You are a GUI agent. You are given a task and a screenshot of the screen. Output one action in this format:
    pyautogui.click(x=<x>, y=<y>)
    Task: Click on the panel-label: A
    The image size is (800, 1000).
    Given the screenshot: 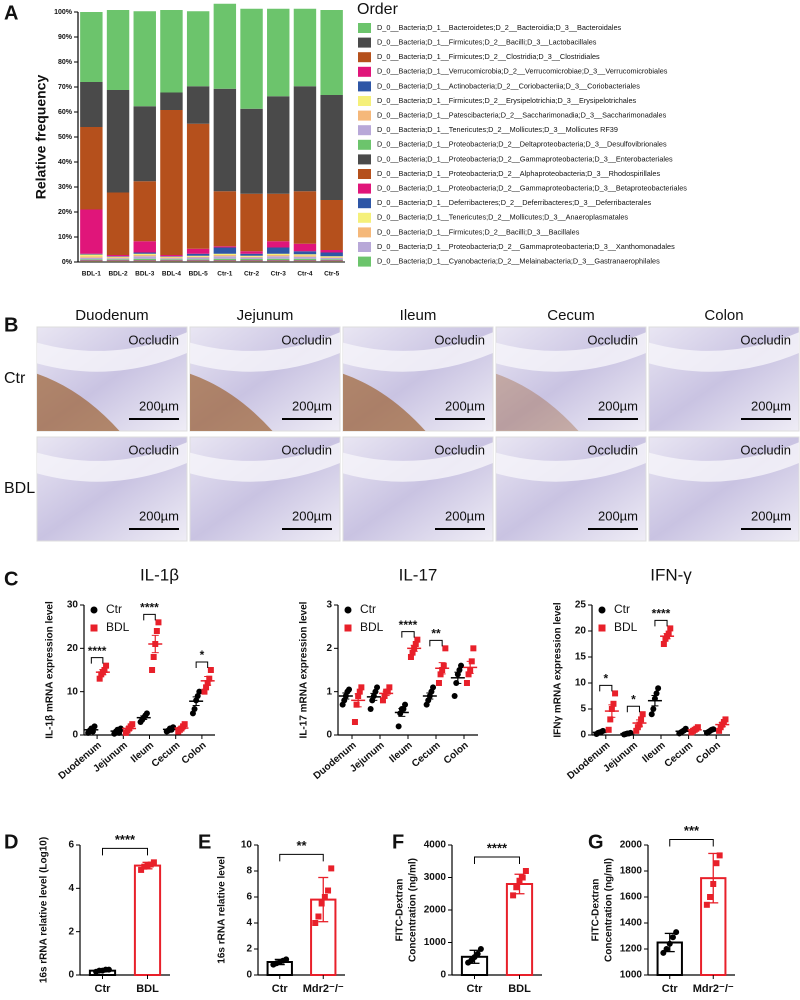 What is the action you would take?
    pyautogui.click(x=11, y=13)
    